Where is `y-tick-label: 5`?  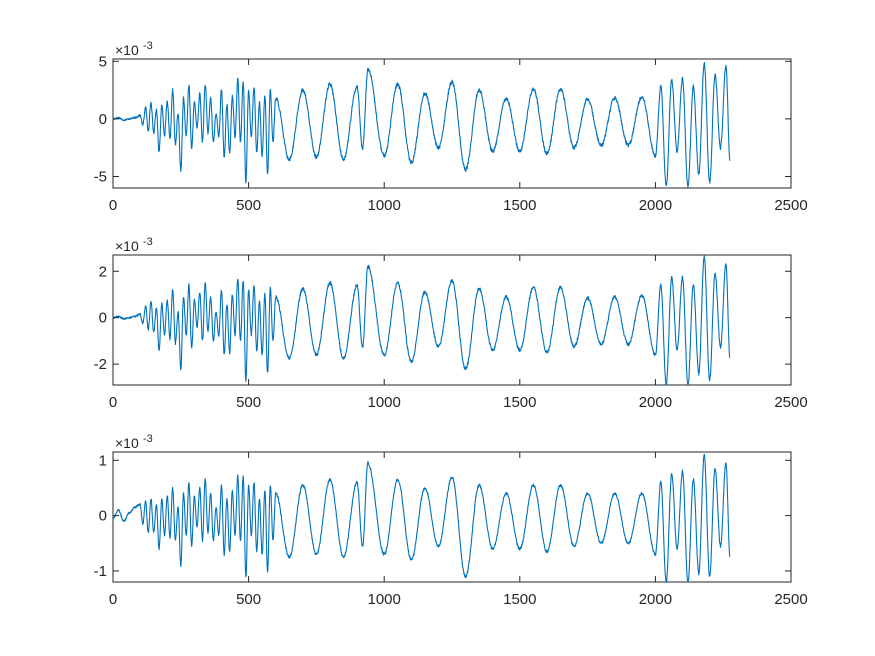
y-tick-label: 5 is located at coordinates (103, 61).